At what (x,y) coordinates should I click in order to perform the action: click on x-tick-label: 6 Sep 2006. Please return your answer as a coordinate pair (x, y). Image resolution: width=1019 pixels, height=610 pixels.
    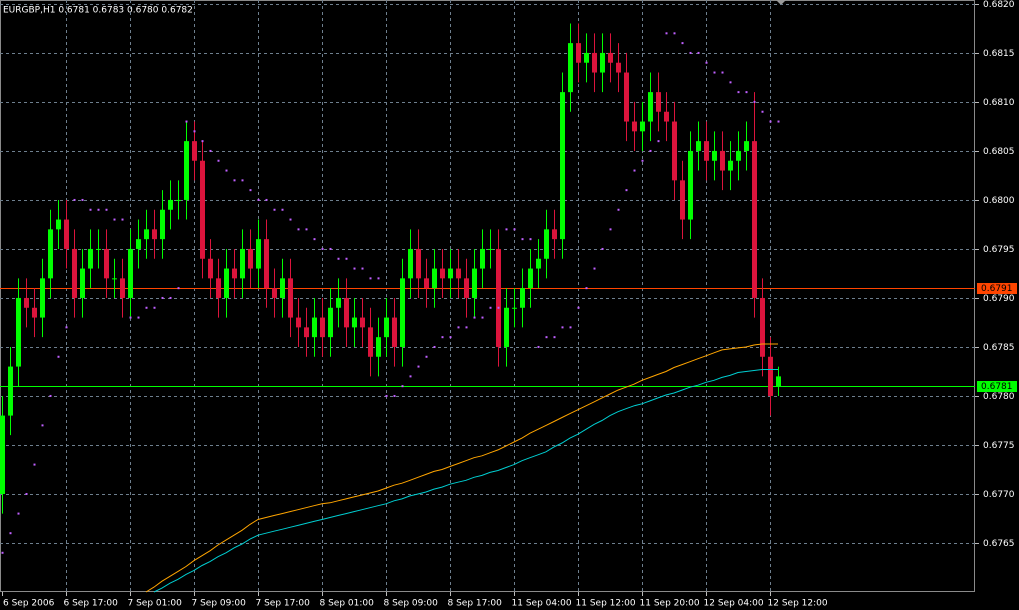
    Looking at the image, I should click on (29, 604).